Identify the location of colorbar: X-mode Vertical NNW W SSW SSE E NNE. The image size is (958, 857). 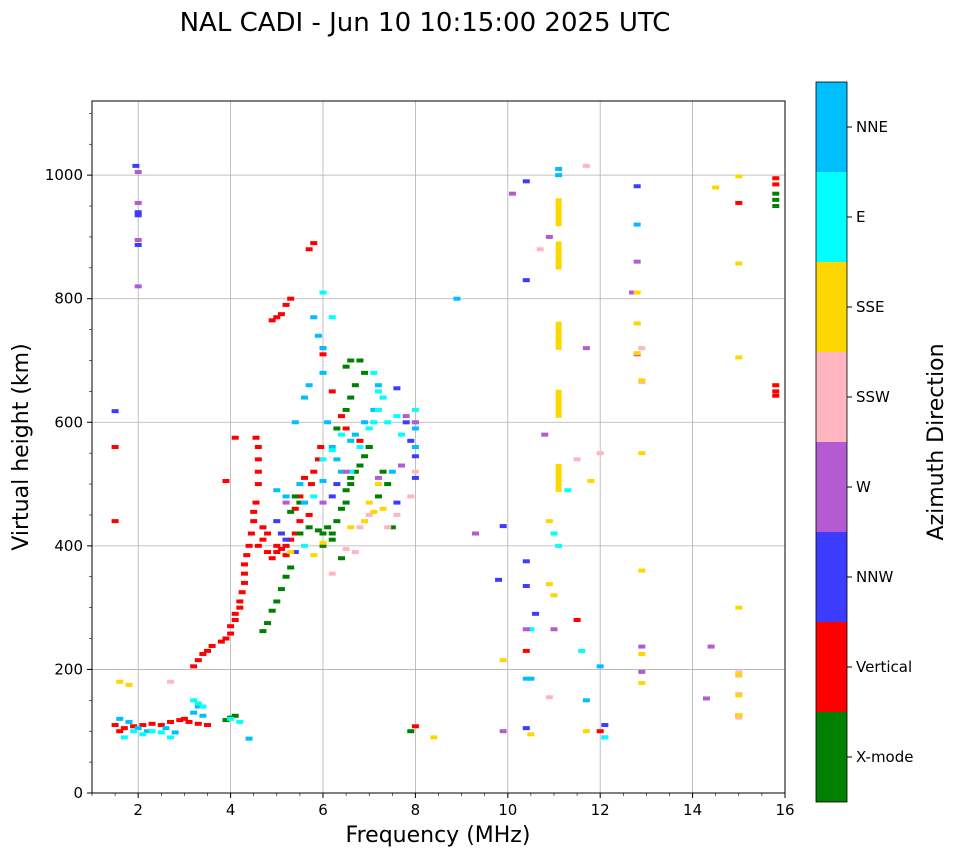
(864, 442).